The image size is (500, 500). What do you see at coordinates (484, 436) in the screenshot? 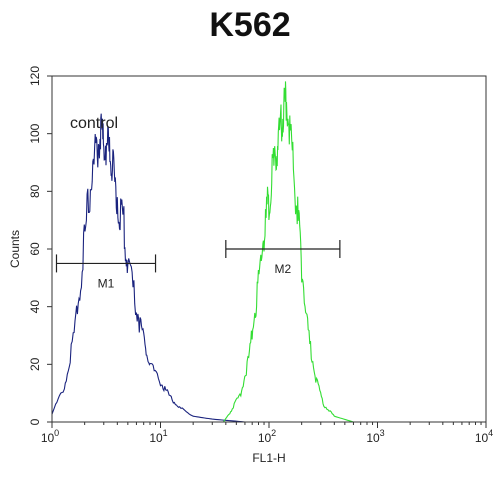
I see `x-tick-label: 10⁴` at bounding box center [484, 436].